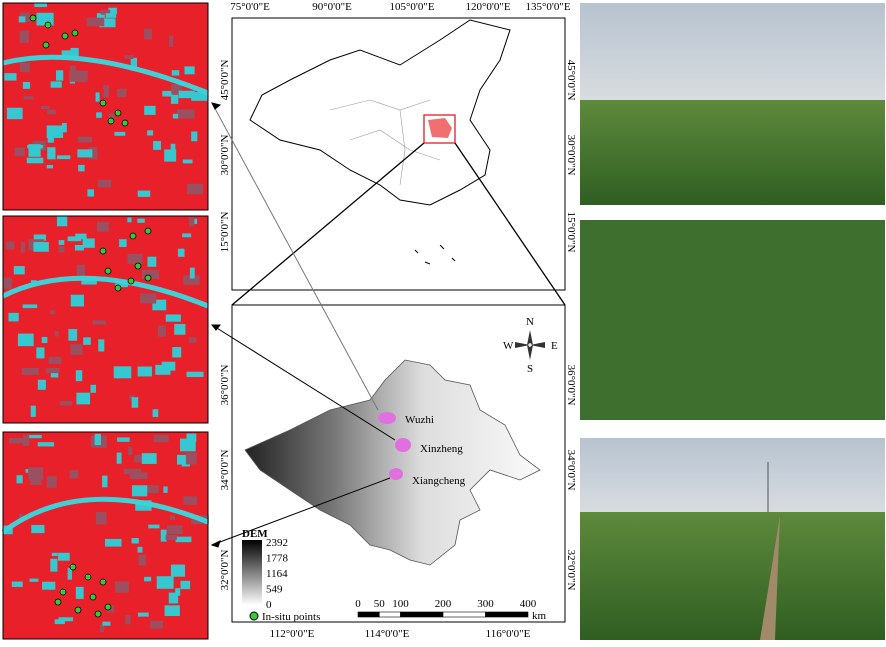  Describe the element at coordinates (105, 292) in the screenshot. I see `river` at that location.